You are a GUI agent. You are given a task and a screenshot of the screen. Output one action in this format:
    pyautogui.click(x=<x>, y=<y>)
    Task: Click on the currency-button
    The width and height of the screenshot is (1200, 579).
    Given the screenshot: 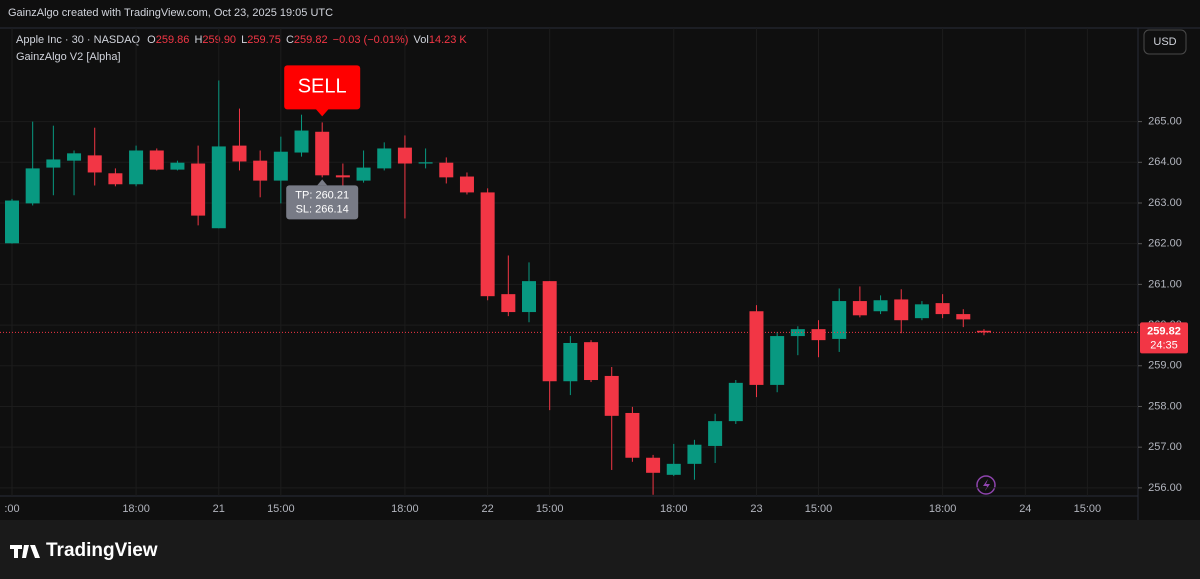 What is the action you would take?
    pyautogui.click(x=1165, y=42)
    